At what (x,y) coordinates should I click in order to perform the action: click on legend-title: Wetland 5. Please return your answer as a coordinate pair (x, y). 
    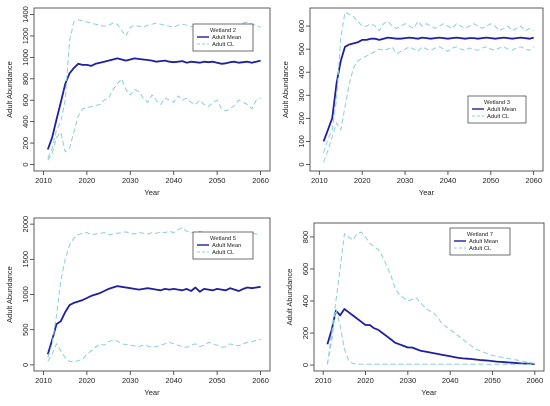
    Looking at the image, I should click on (223, 239).